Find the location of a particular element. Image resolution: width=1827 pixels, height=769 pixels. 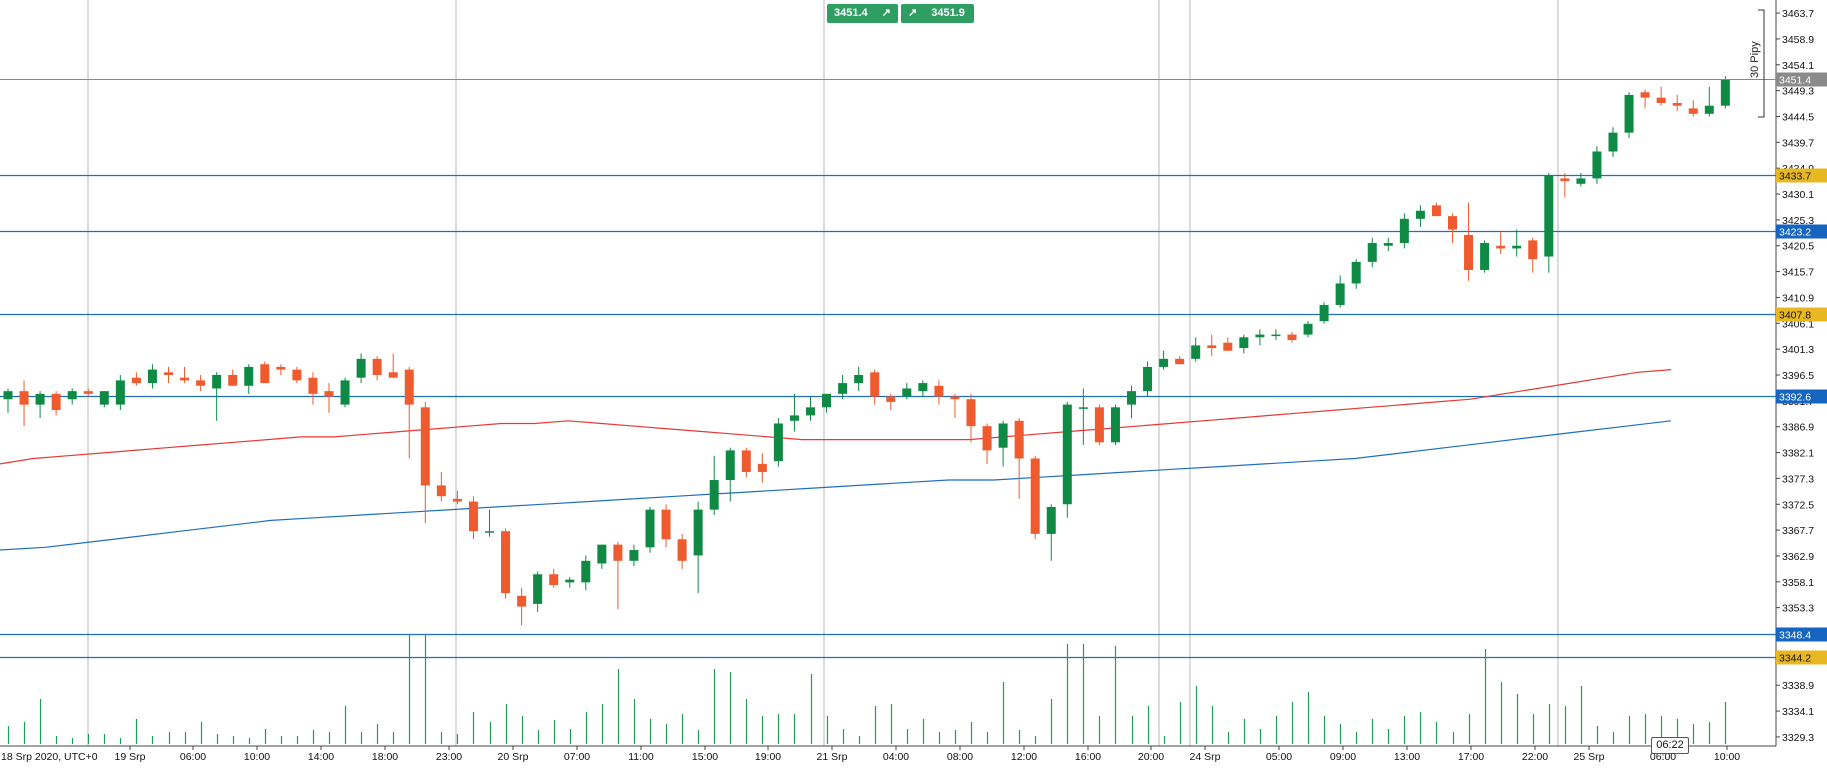

price-tick-label: 3338.9 is located at coordinates (1798, 686).